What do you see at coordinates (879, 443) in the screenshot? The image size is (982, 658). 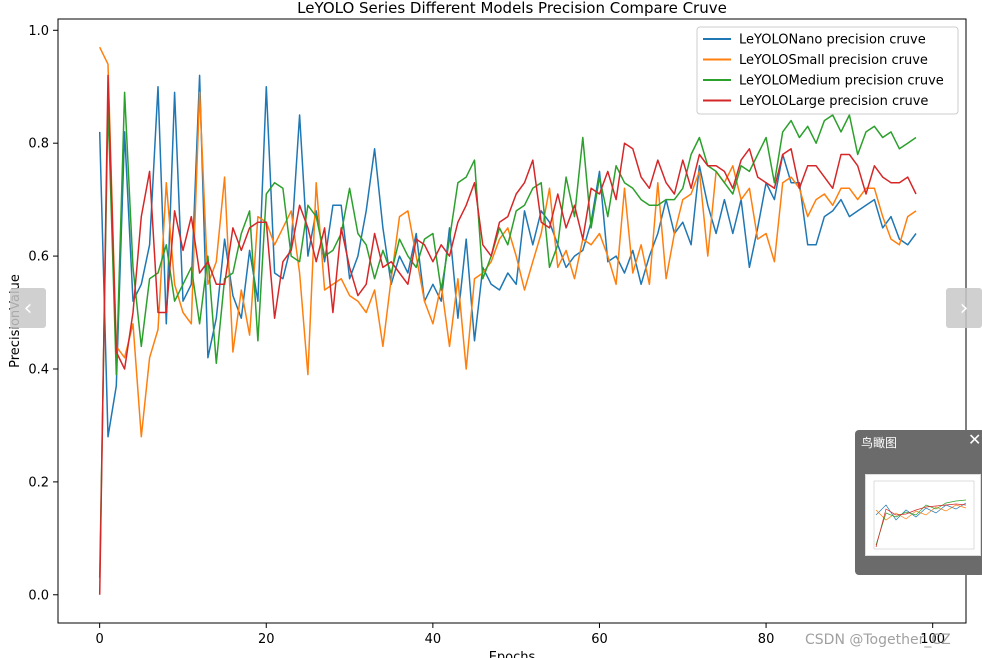 I see `overview-title: 鸟瞰图` at bounding box center [879, 443].